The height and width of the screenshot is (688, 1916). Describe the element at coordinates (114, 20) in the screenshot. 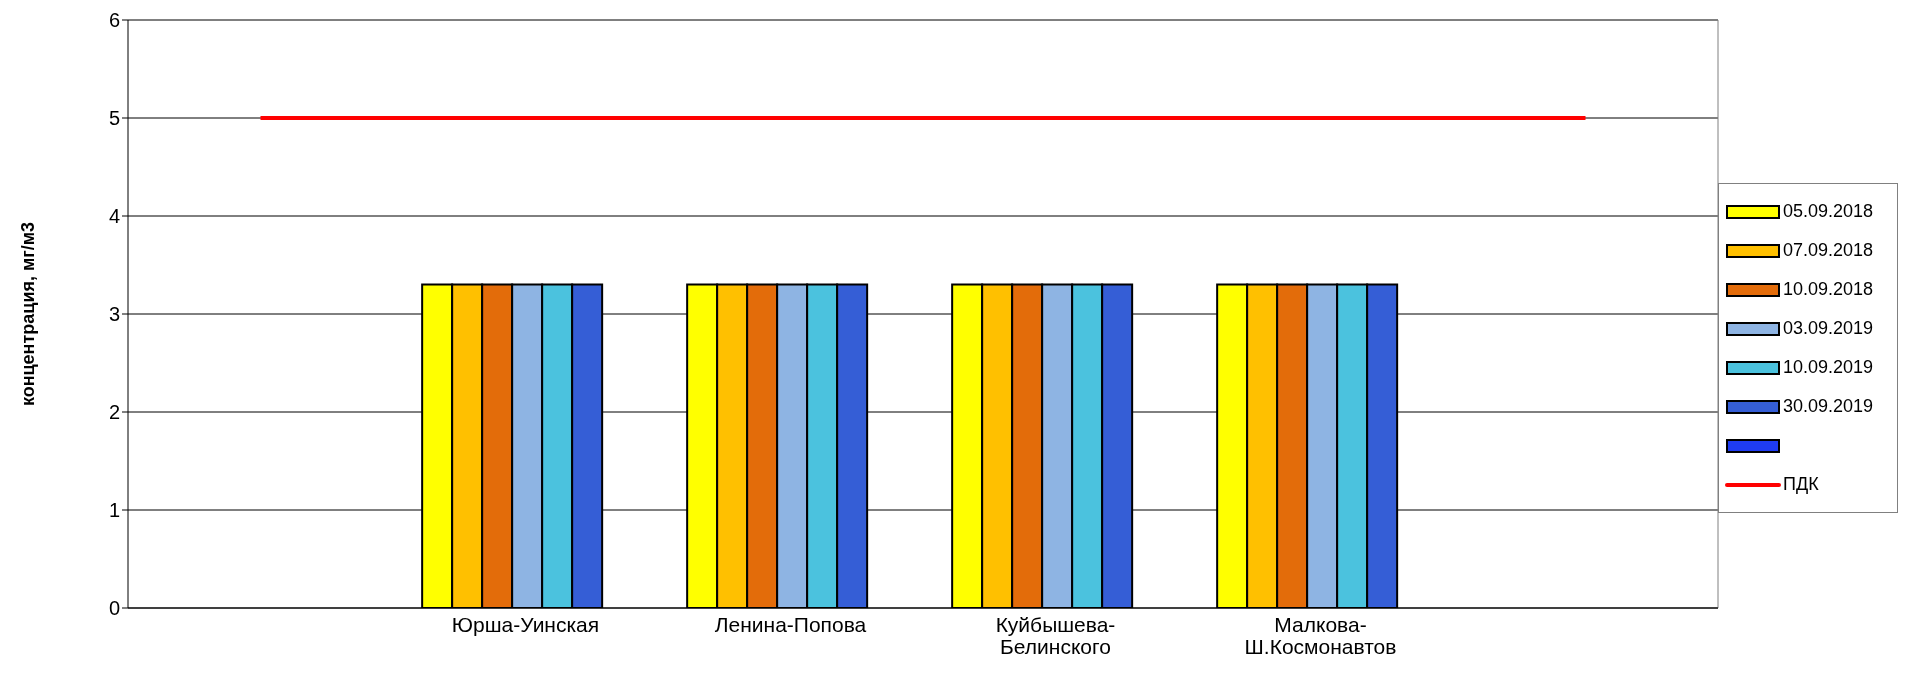

I see `y-tick-label: 6` at that location.